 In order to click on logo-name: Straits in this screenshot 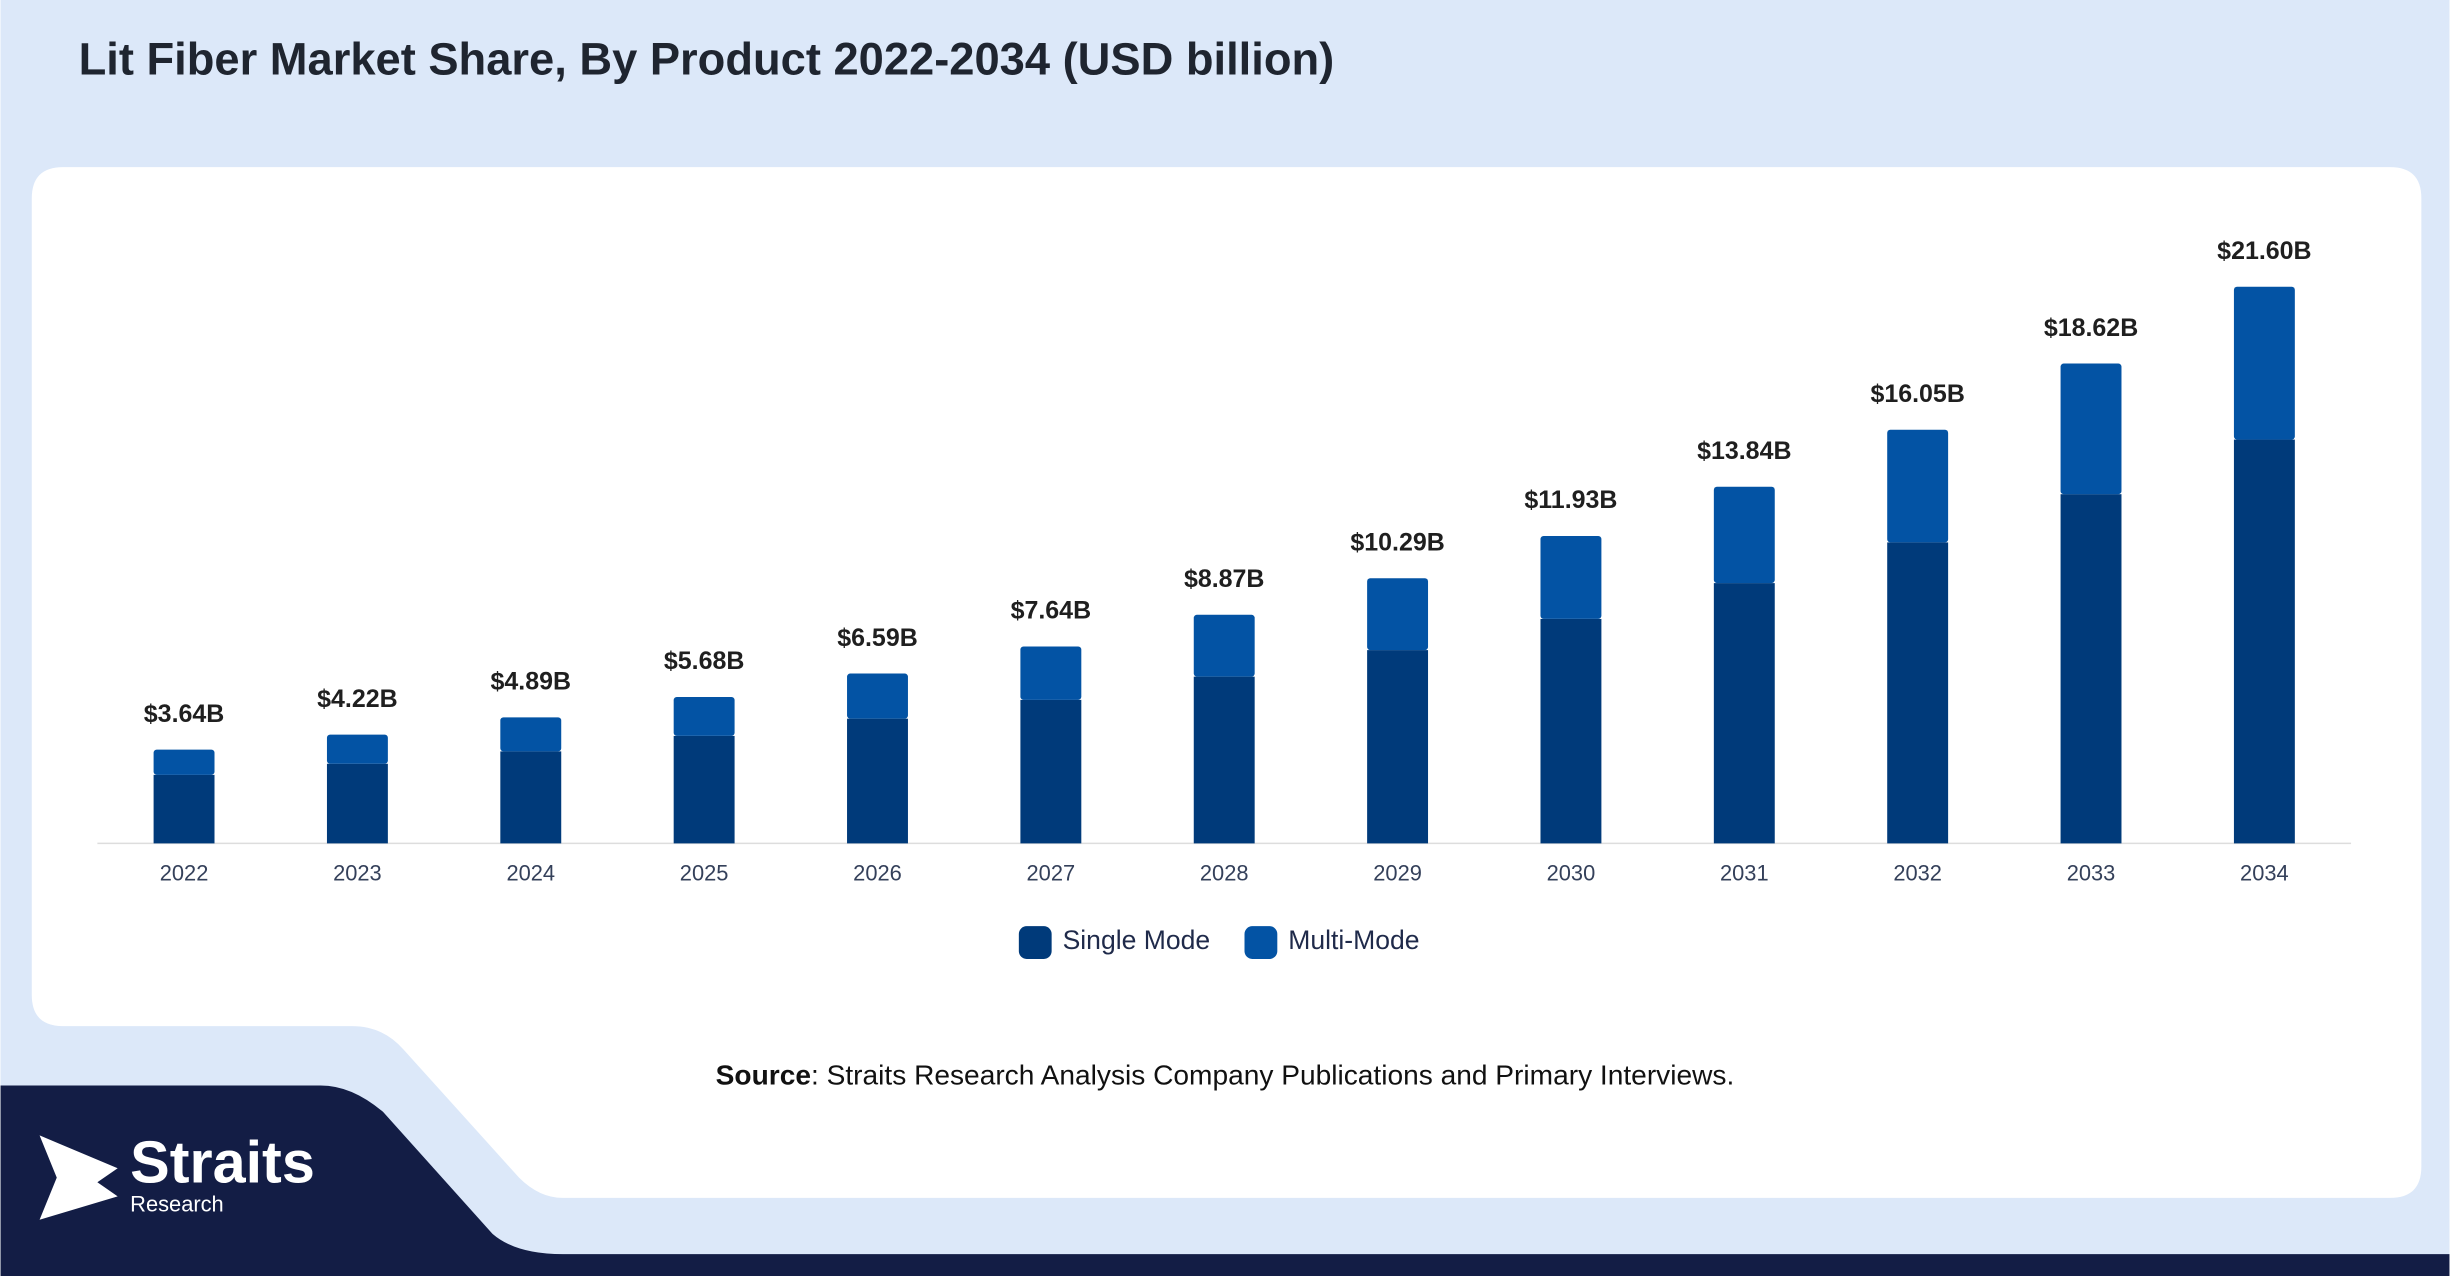, I will do `click(222, 1161)`.